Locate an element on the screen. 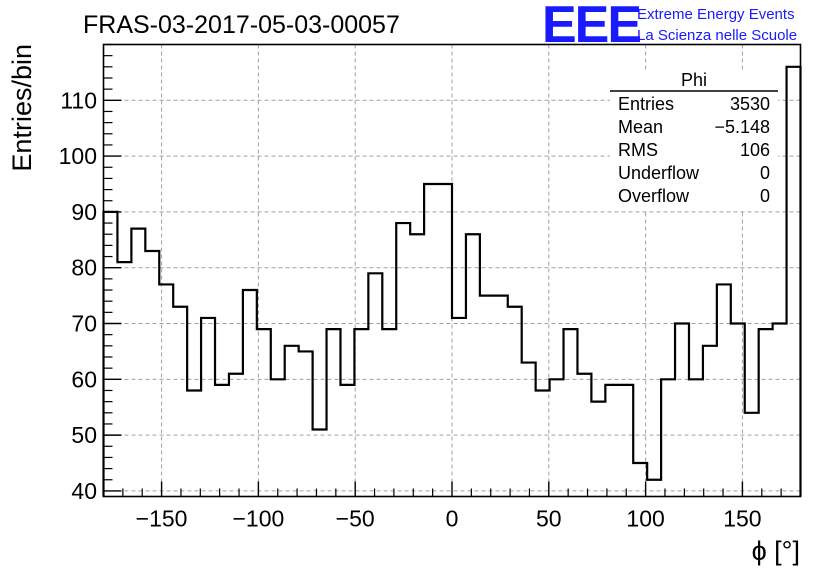 The height and width of the screenshot is (572, 836). stats-label: Entries is located at coordinates (646, 104).